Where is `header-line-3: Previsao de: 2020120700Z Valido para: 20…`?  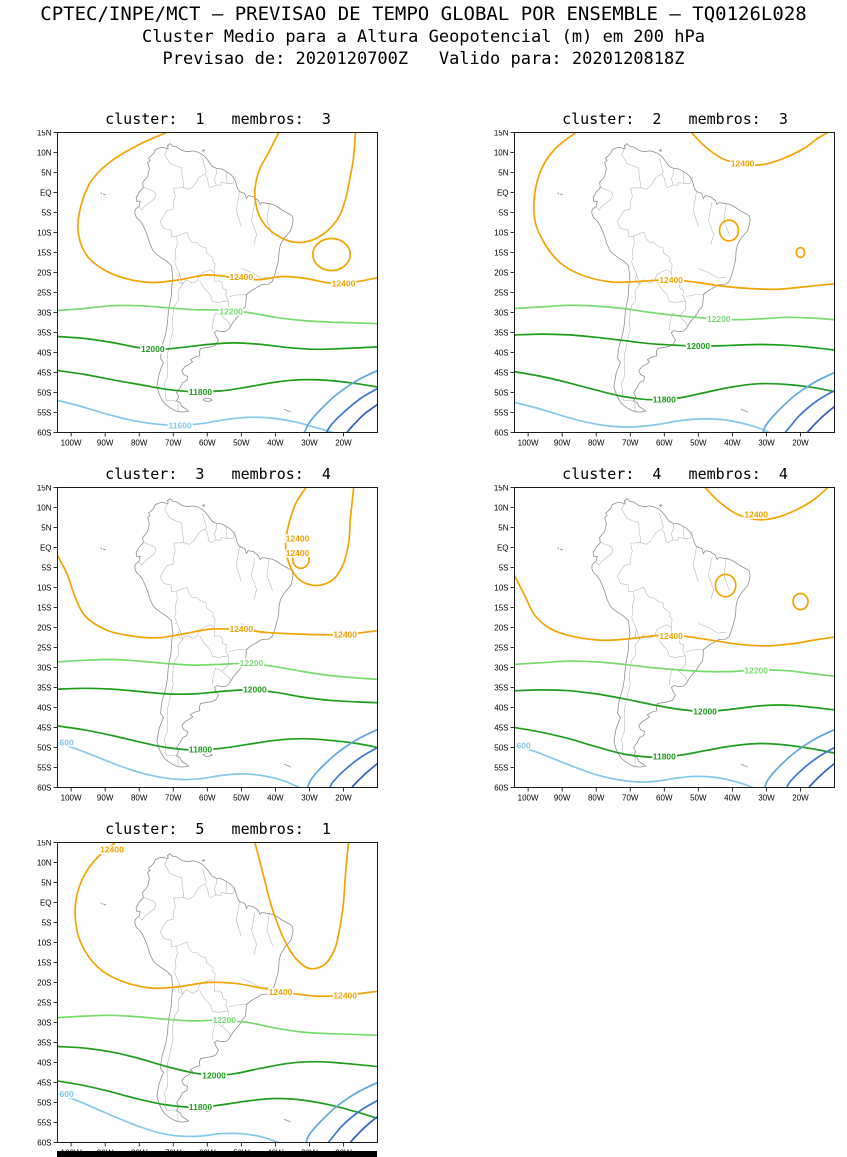 header-line-3: Previsao de: 2020120700Z Valido para: 20… is located at coordinates (423, 59).